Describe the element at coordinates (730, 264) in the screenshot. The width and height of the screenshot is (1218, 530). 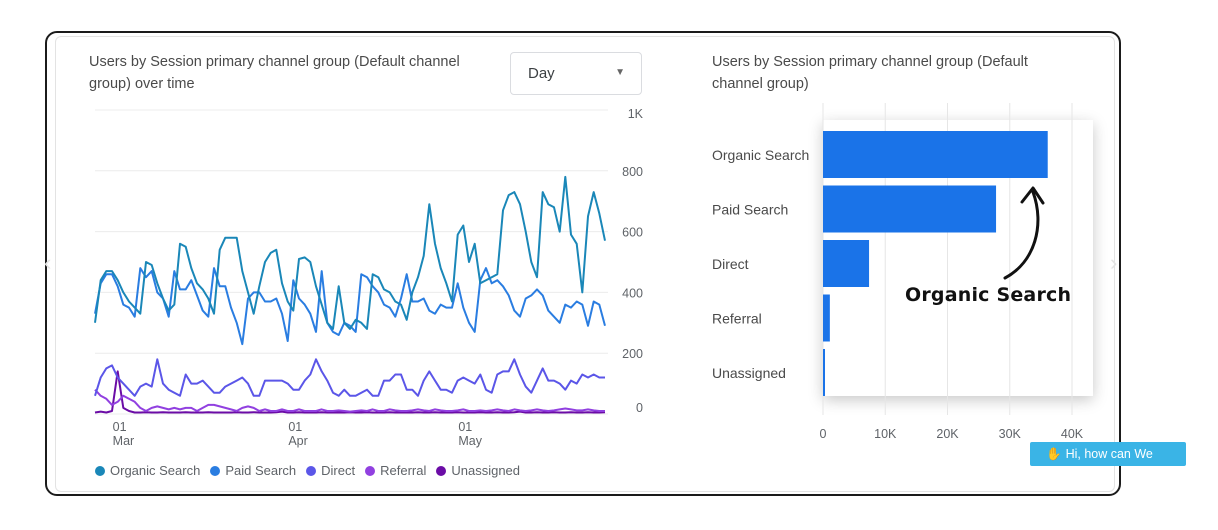
I see `category-label: Direct` at that location.